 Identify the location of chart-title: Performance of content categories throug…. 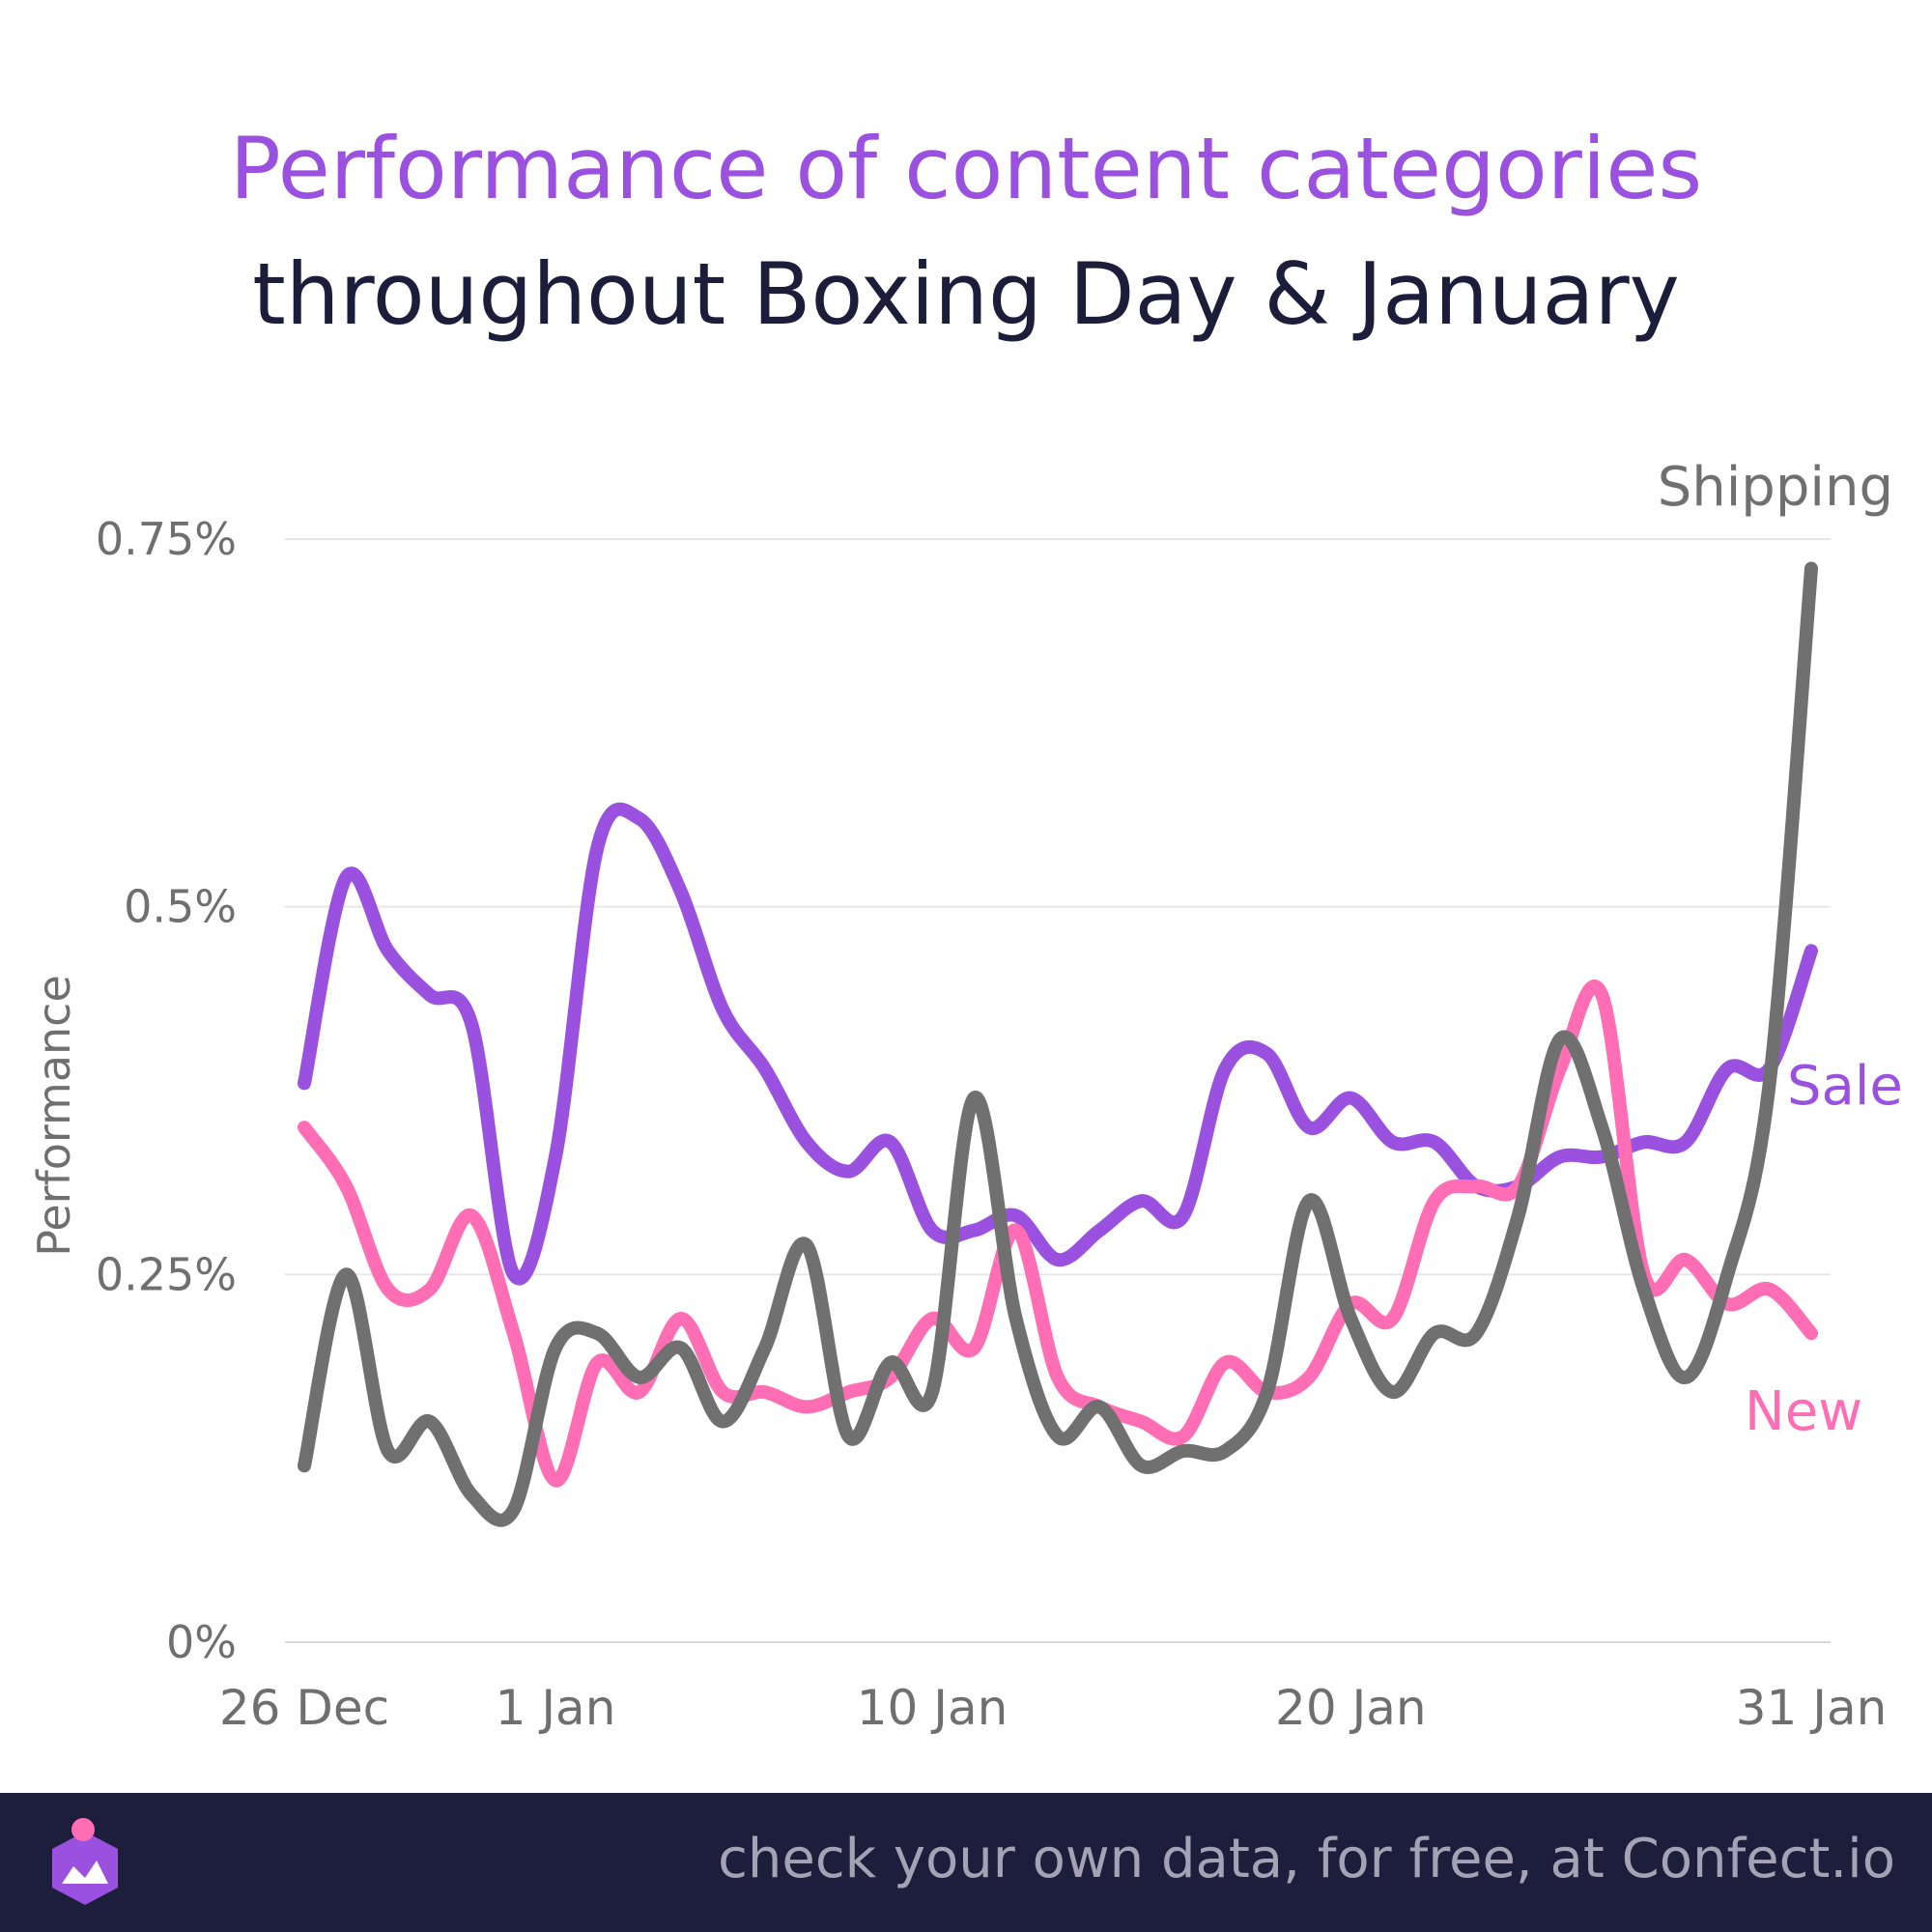
(966, 231).